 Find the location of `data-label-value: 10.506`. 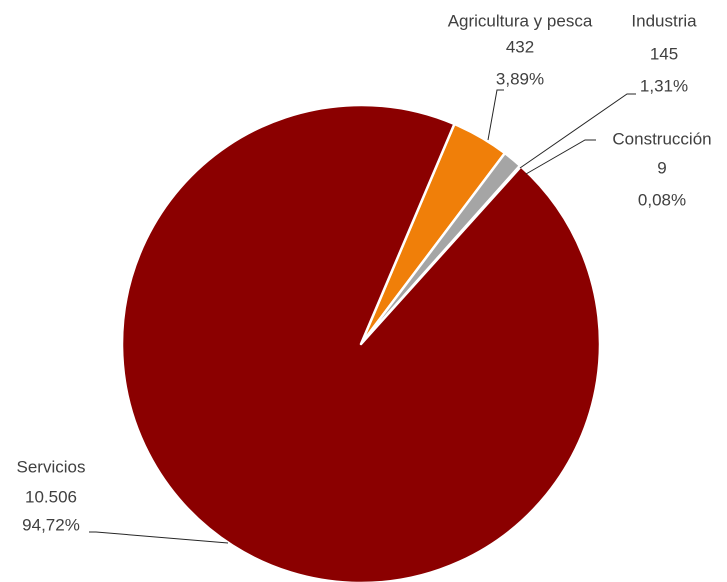

data-label-value: 10.506 is located at coordinates (51, 496).